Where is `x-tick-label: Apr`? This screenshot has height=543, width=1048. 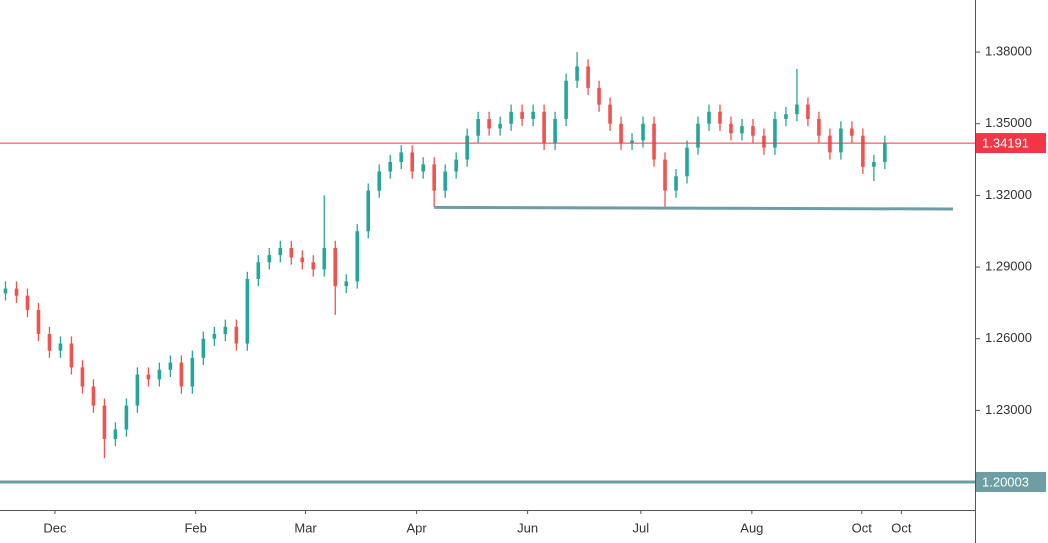
x-tick-label: Apr is located at coordinates (416, 527).